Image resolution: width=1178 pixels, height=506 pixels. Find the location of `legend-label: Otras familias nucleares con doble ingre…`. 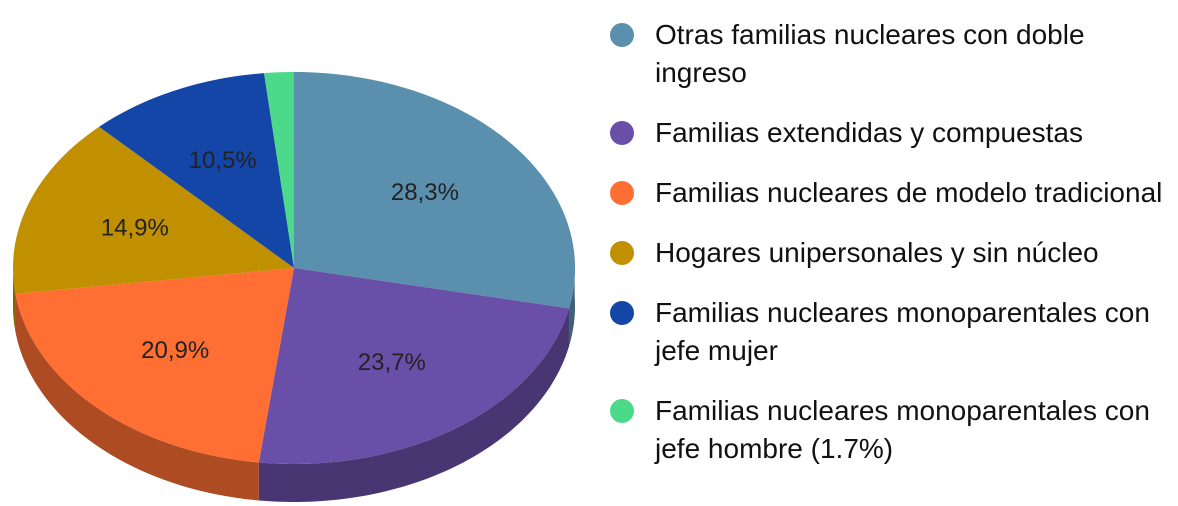

legend-label: Otras familias nucleares con doble ingre… is located at coordinates (870, 53).